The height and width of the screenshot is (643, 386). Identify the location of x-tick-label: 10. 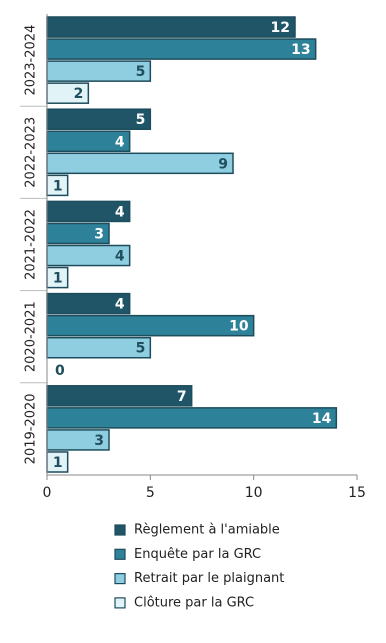
(254, 493).